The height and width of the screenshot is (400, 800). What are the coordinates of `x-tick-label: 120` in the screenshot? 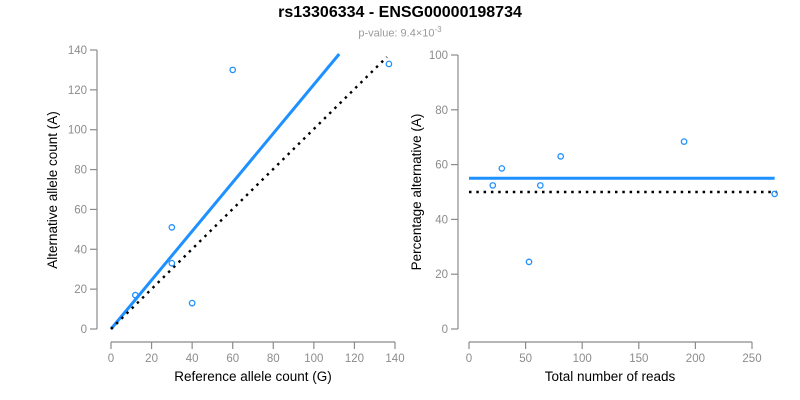 It's located at (354, 359).